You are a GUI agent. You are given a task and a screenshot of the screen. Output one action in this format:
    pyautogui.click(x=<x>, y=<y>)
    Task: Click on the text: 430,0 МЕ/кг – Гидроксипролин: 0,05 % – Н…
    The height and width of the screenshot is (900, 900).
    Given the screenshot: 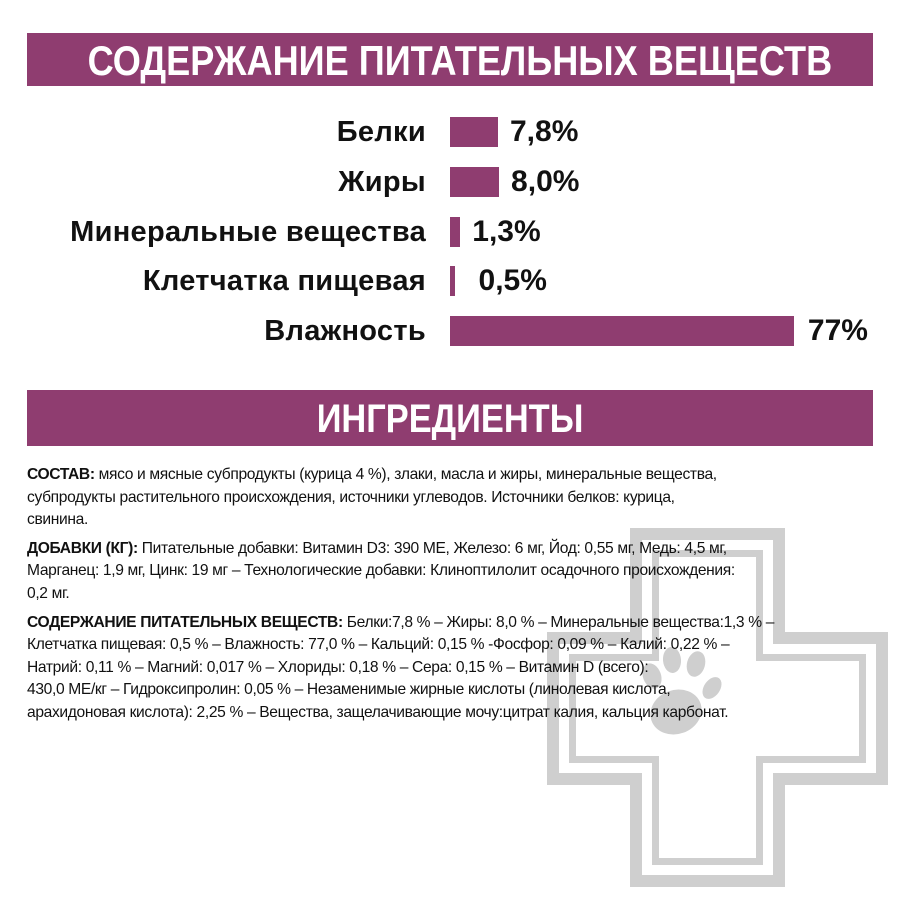 What is the action you would take?
    pyautogui.click(x=349, y=690)
    